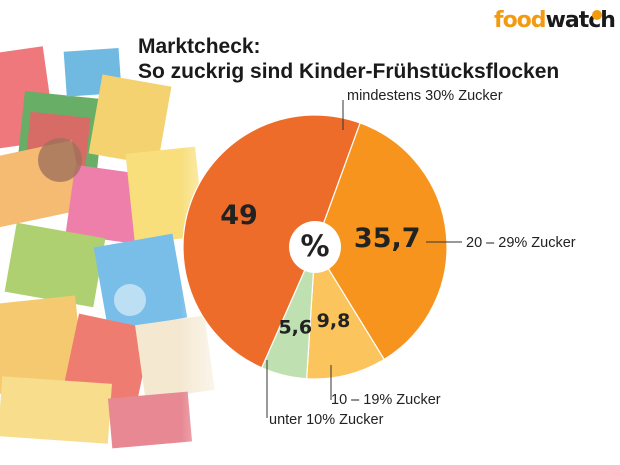 The width and height of the screenshot is (620, 465). What do you see at coordinates (386, 400) in the screenshot?
I see `pie-category-label: 10 – 19% Zucker` at bounding box center [386, 400].